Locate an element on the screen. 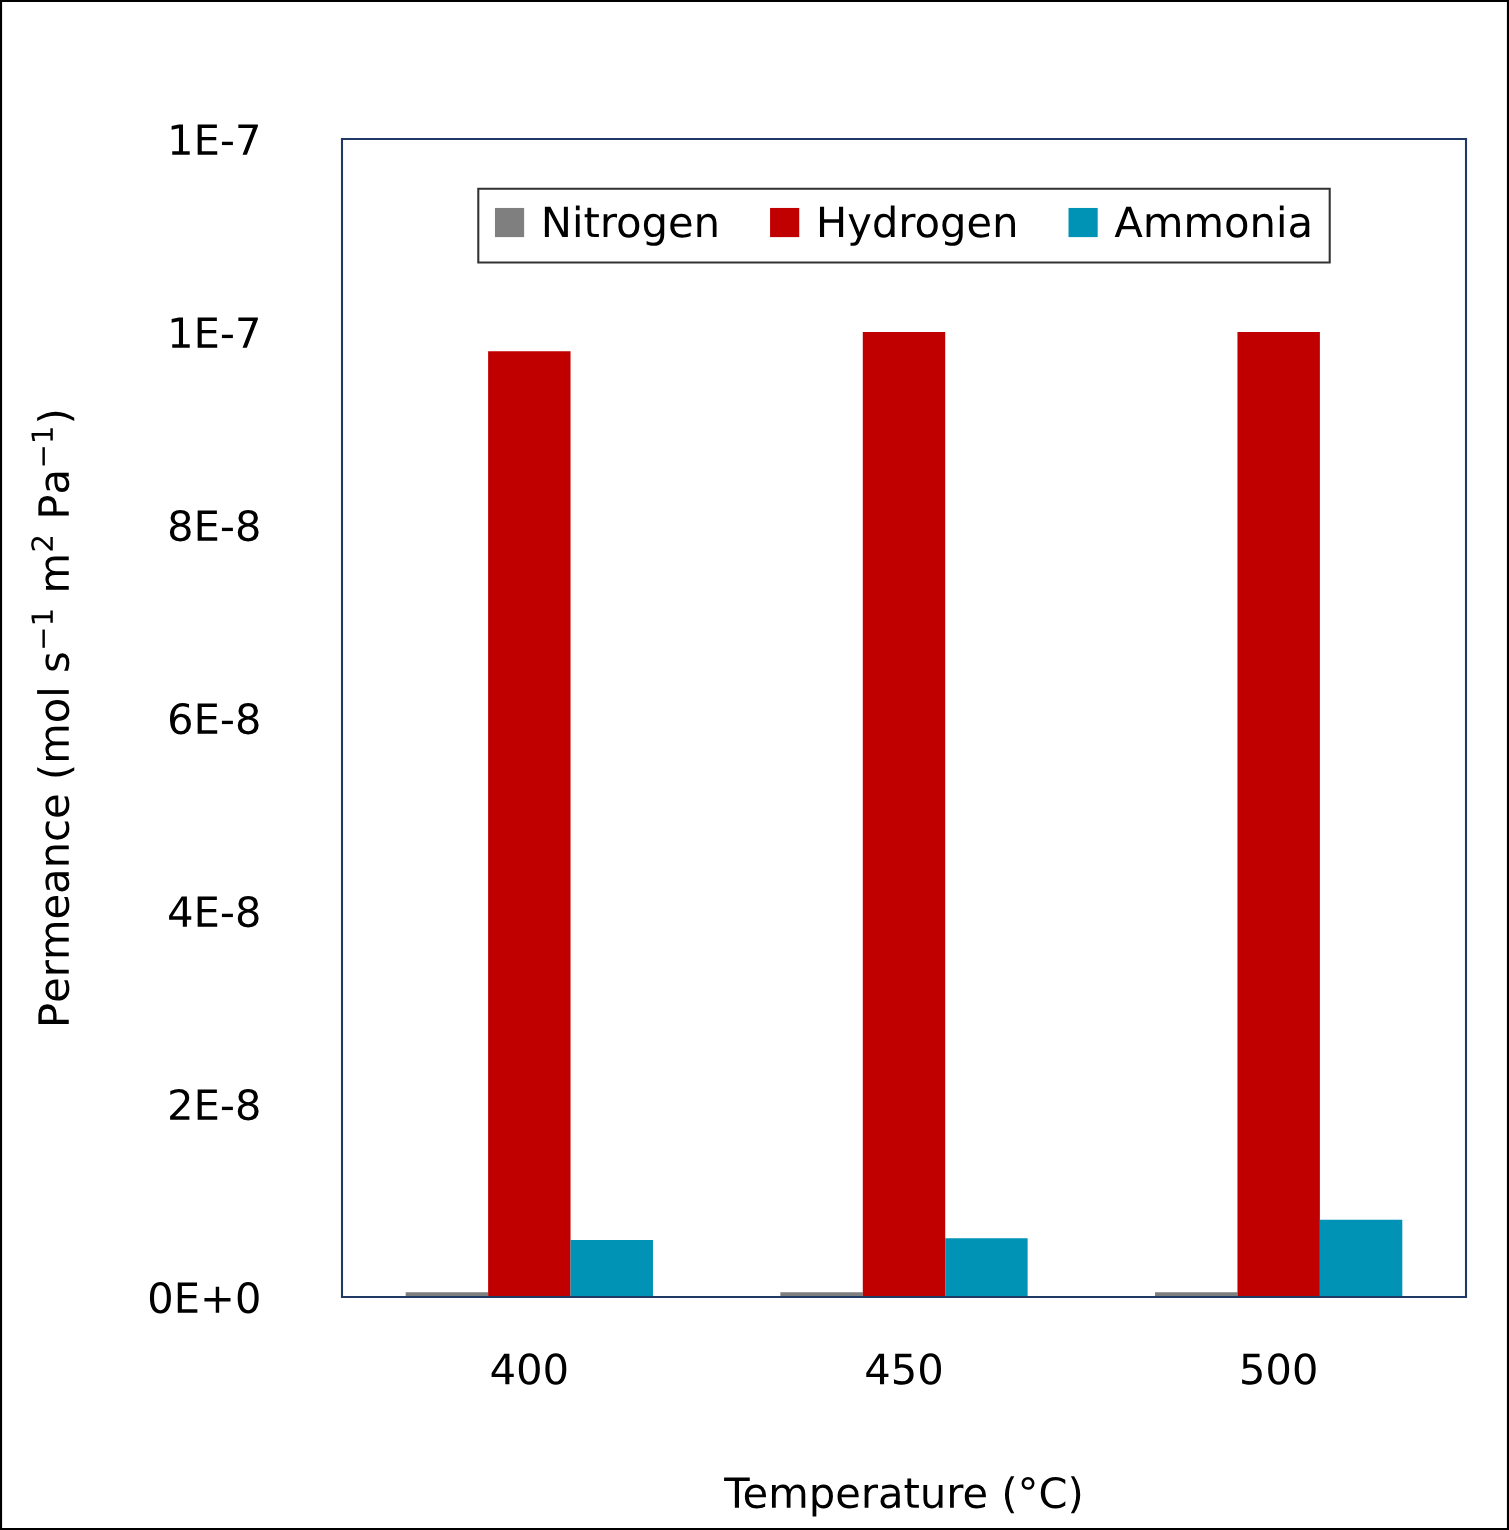 Image resolution: width=1509 pixels, height=1530 pixels. legend-label: Nitrogen is located at coordinates (630, 225).